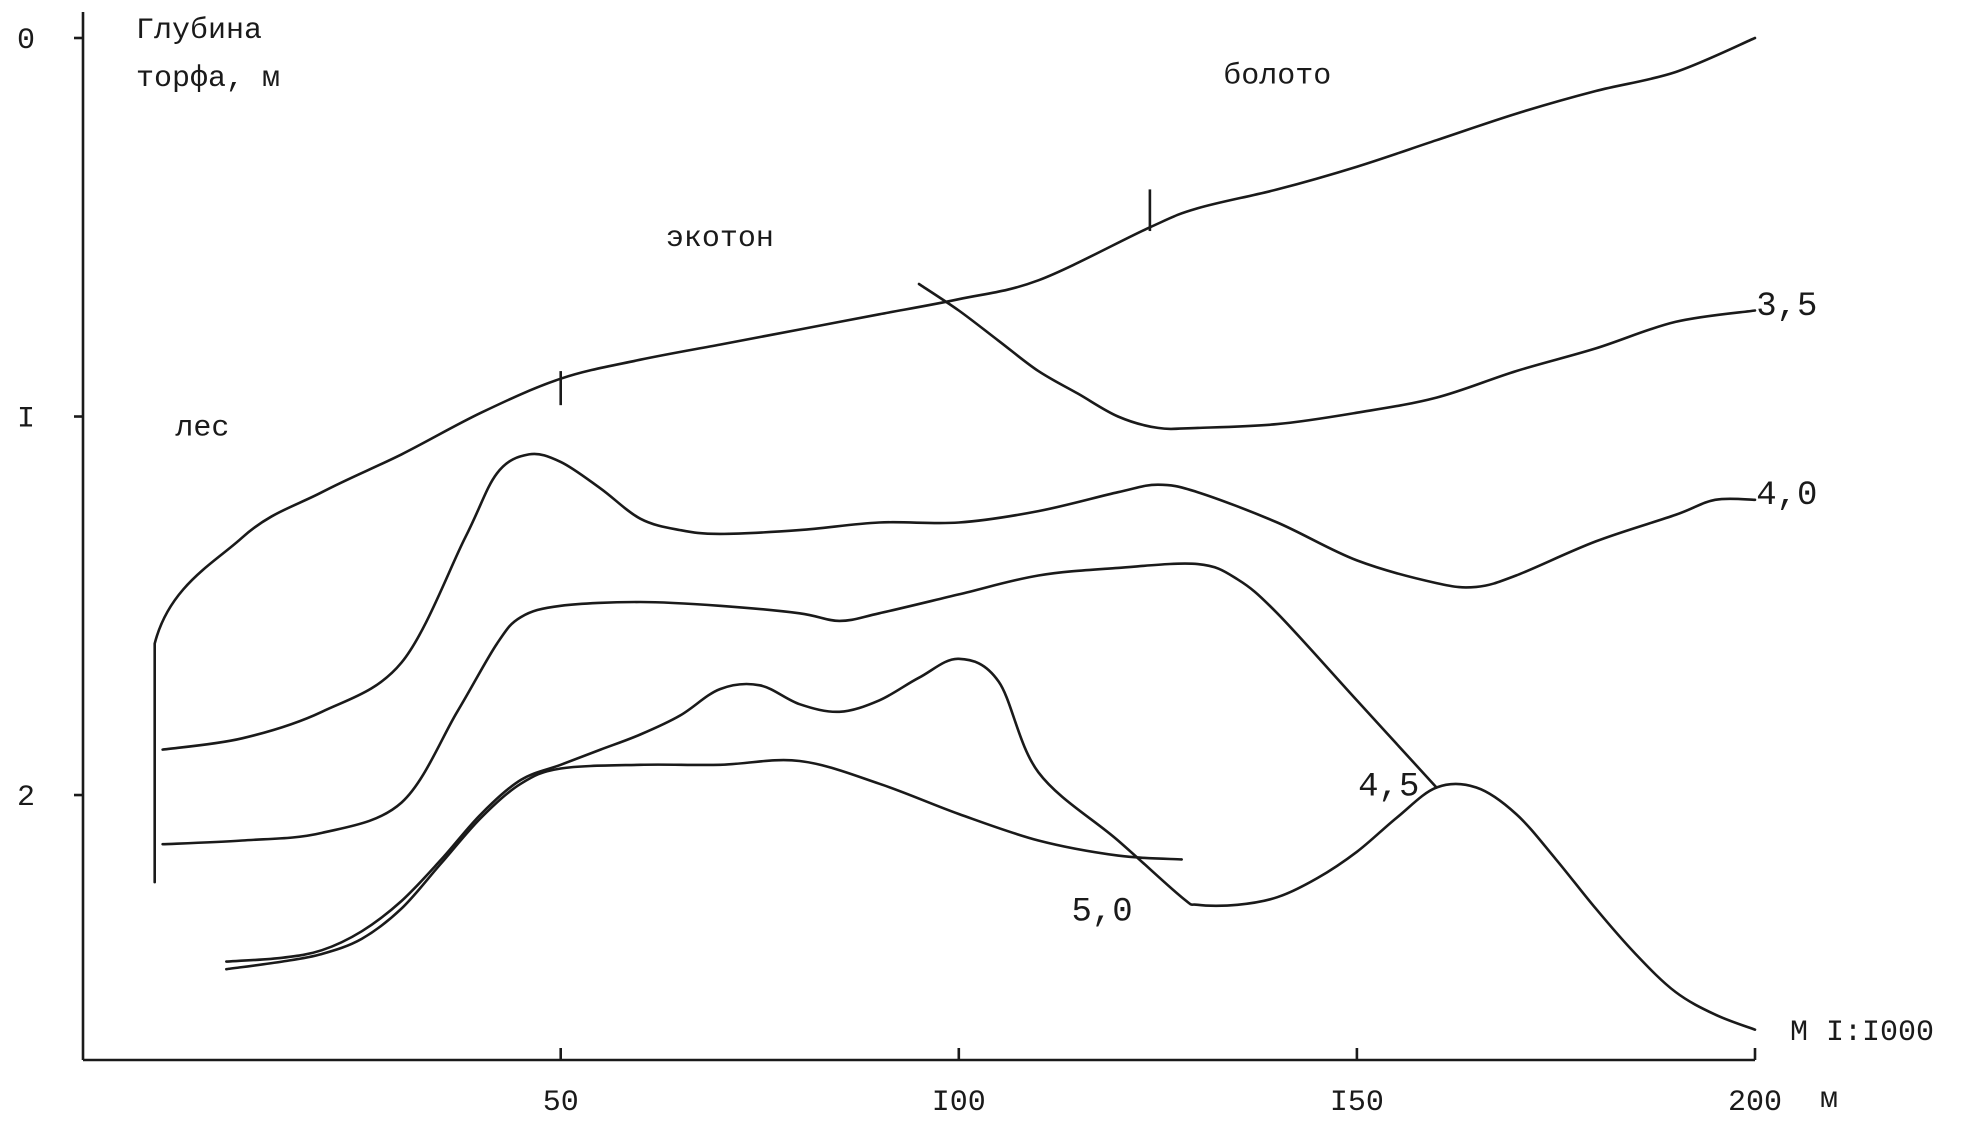  Describe the element at coordinates (202, 428) in the screenshot. I see `zone-label-0: лес` at that location.